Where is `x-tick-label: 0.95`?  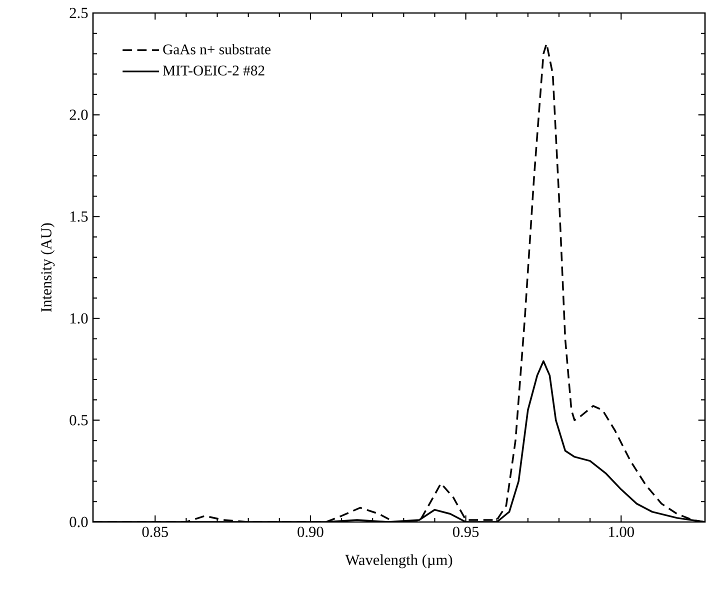
x-tick-label: 0.95 is located at coordinates (465, 532).